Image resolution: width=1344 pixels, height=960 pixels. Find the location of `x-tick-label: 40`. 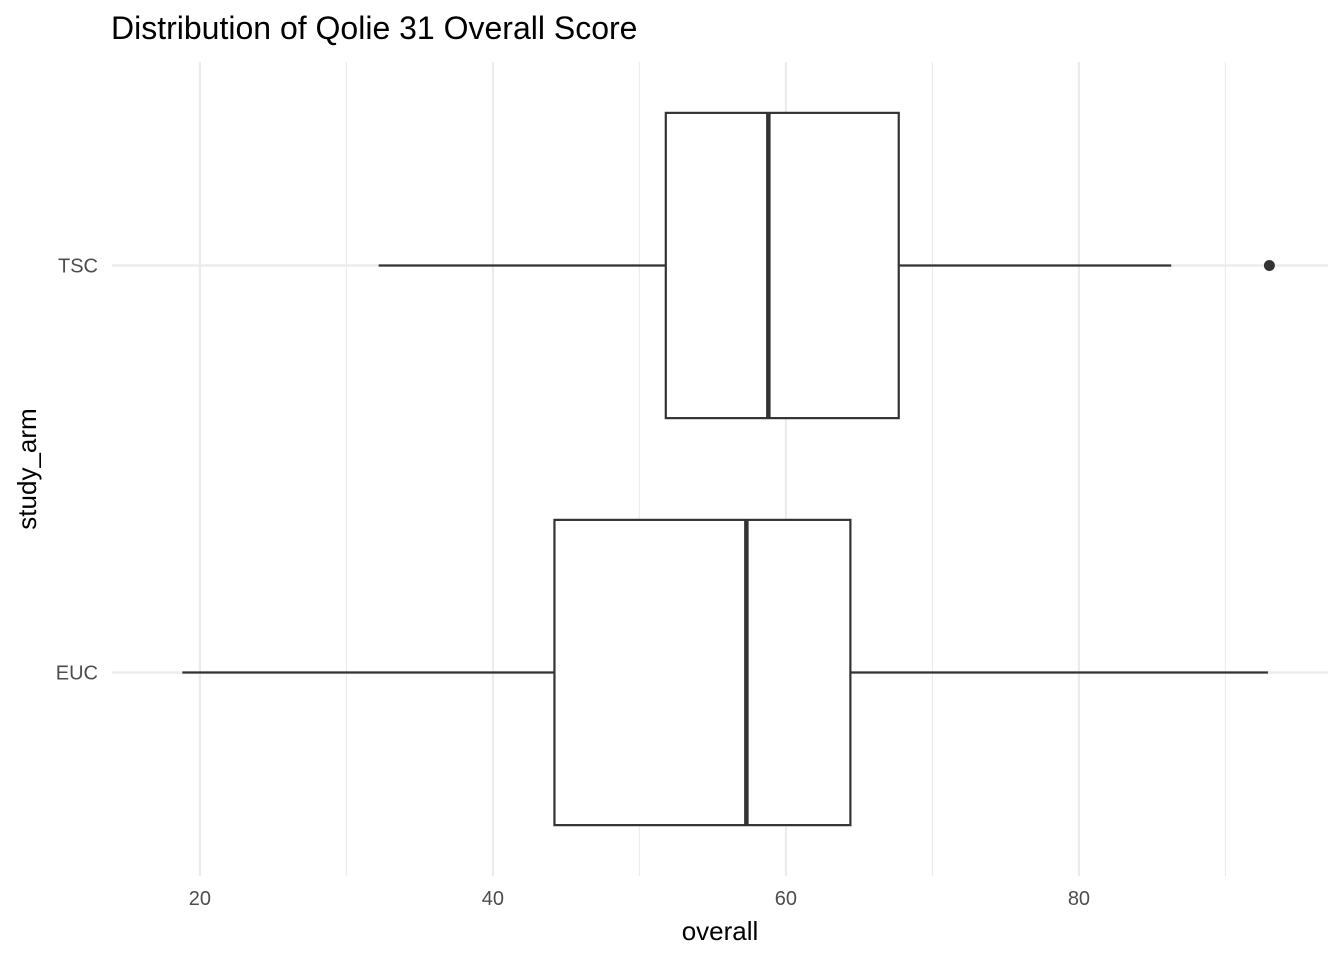

x-tick-label: 40 is located at coordinates (493, 899).